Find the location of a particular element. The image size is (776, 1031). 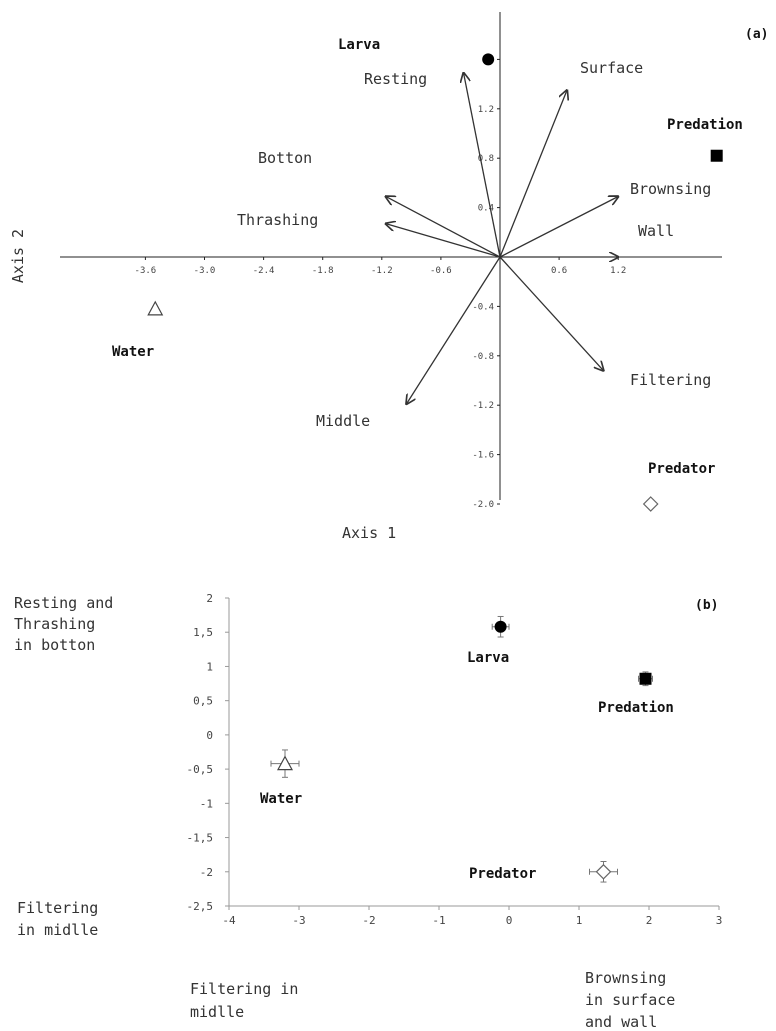

y-tick-label: -2,5 is located at coordinates (200, 906).